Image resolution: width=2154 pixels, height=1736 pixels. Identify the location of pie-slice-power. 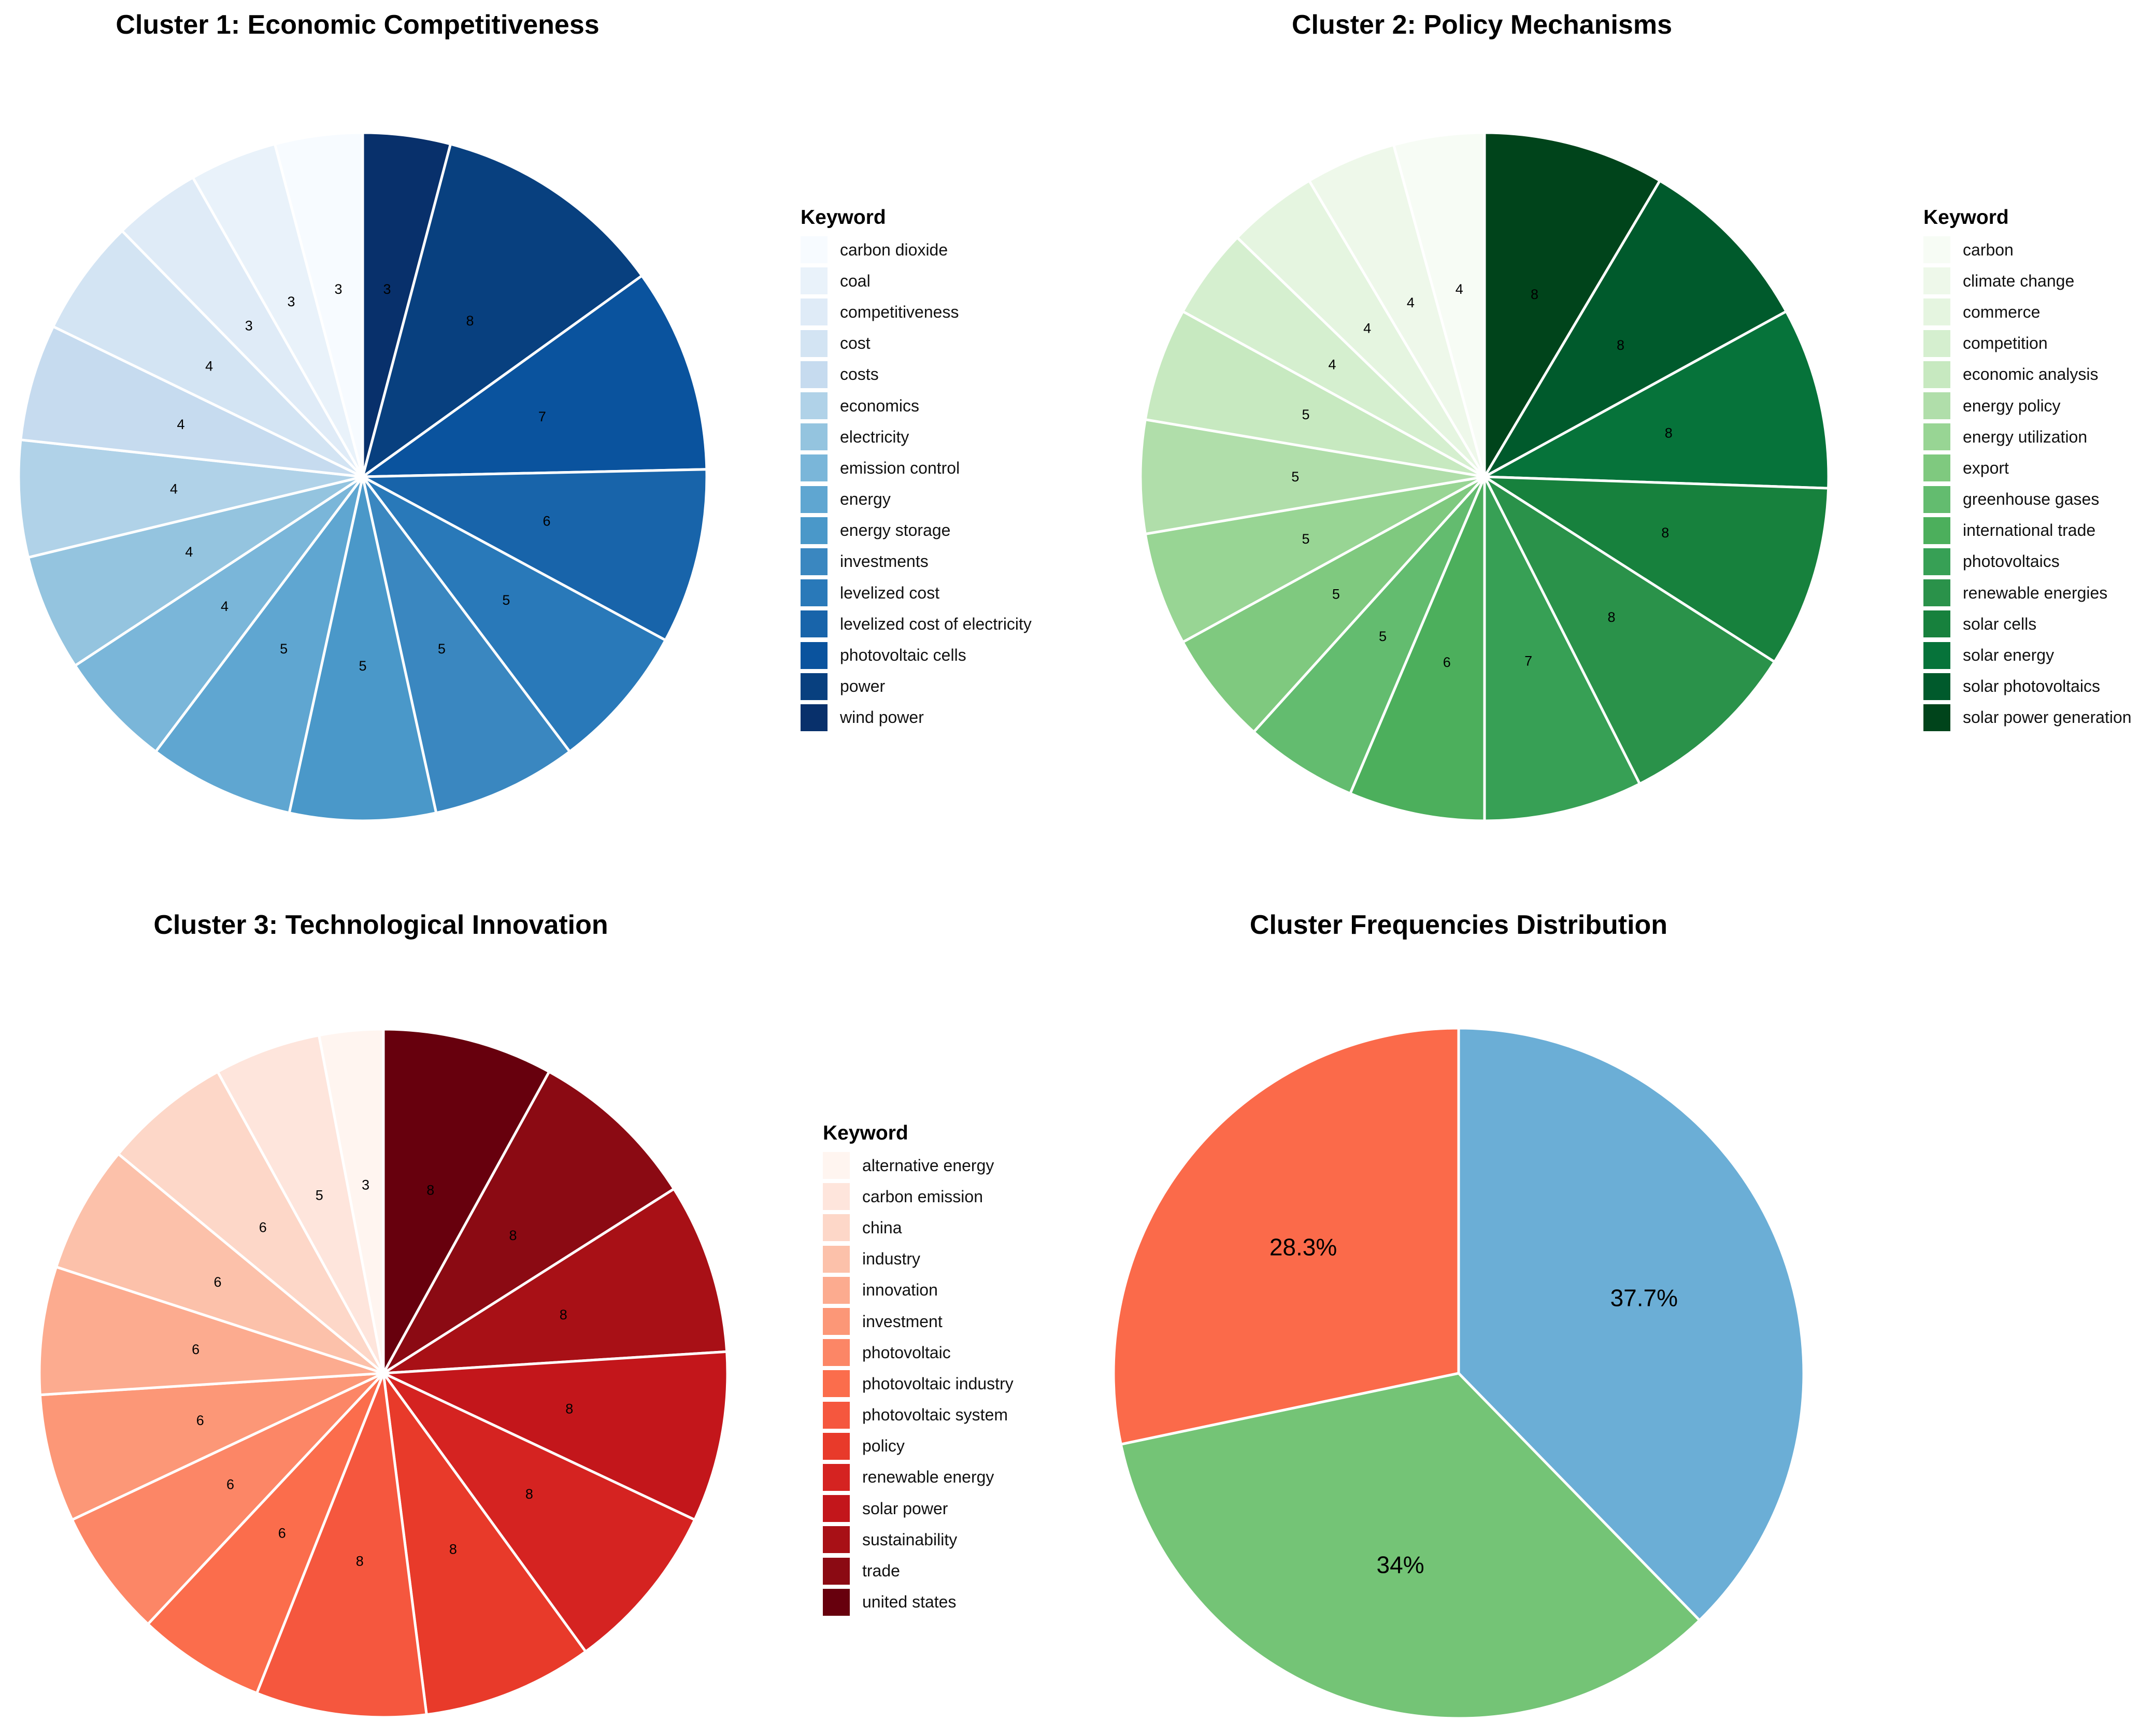
(502, 311).